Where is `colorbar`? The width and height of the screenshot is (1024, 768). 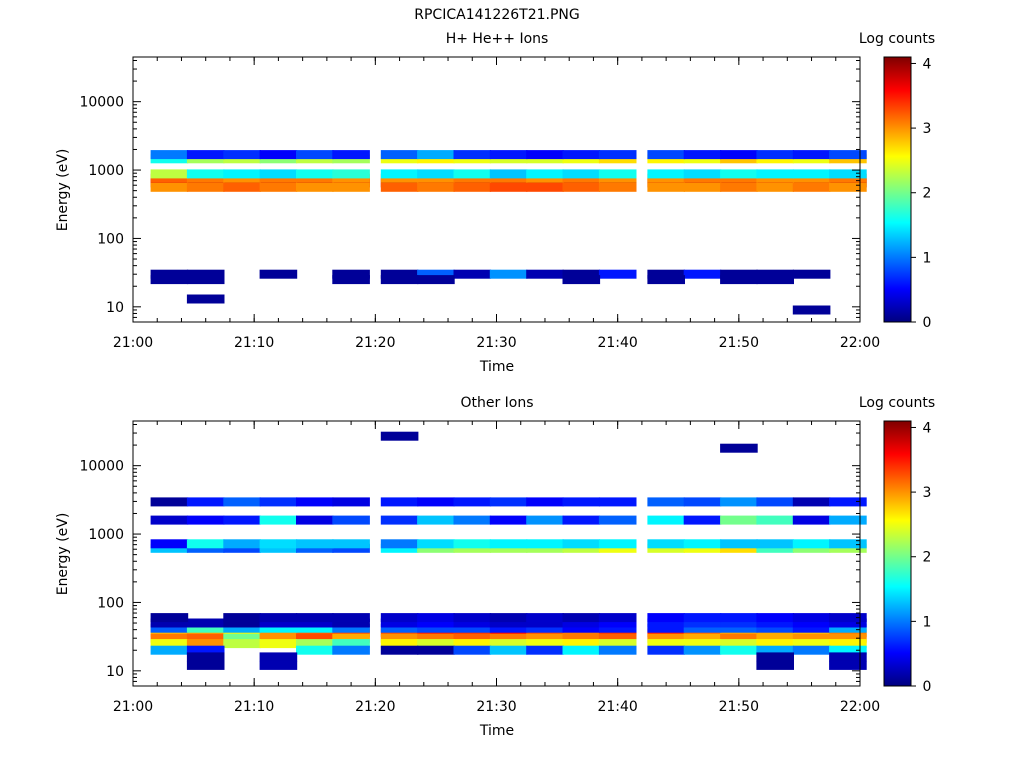 colorbar is located at coordinates (897, 553).